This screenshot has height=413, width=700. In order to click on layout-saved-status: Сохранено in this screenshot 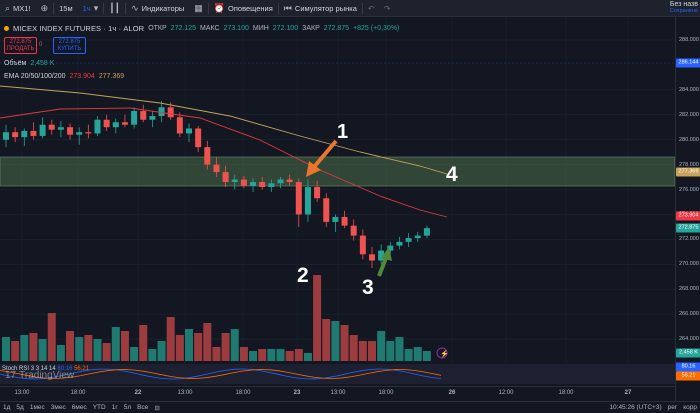, I will do `click(683, 11)`.